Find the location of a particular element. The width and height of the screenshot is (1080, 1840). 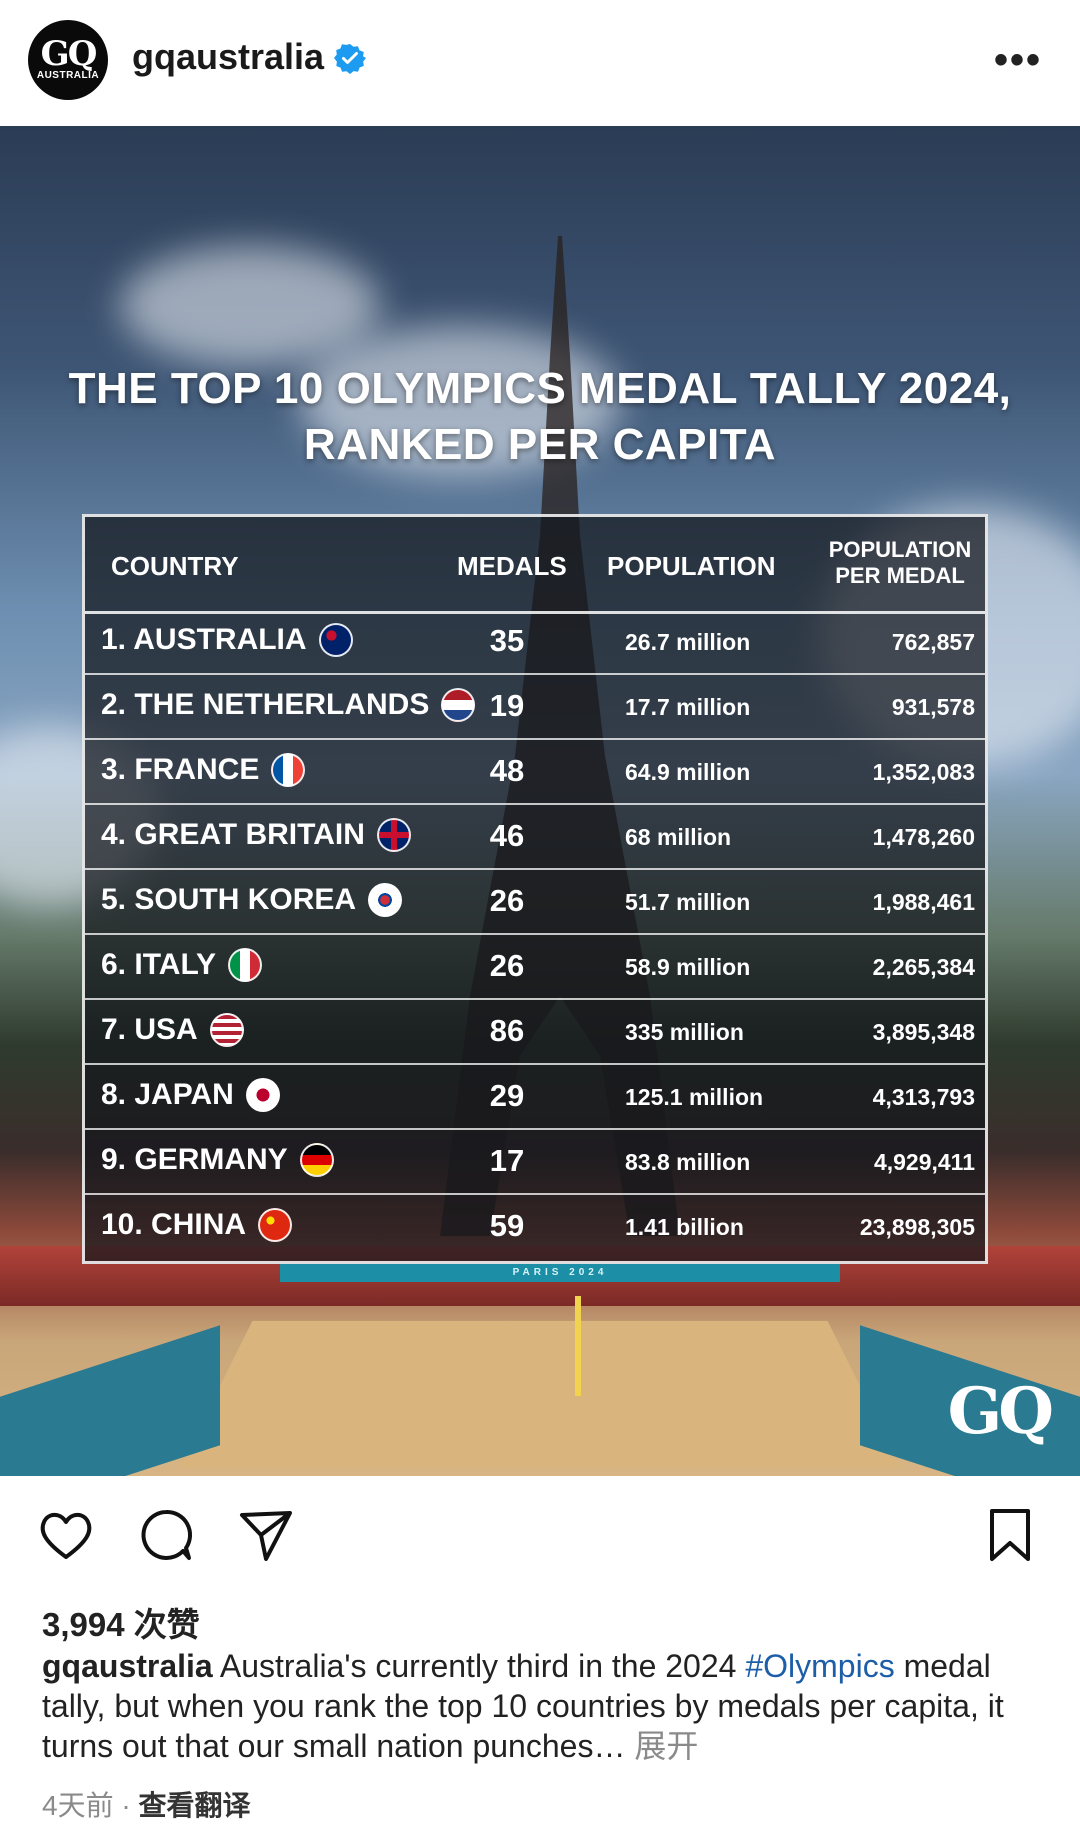

row-population: 83.8 million is located at coordinates (688, 1162).